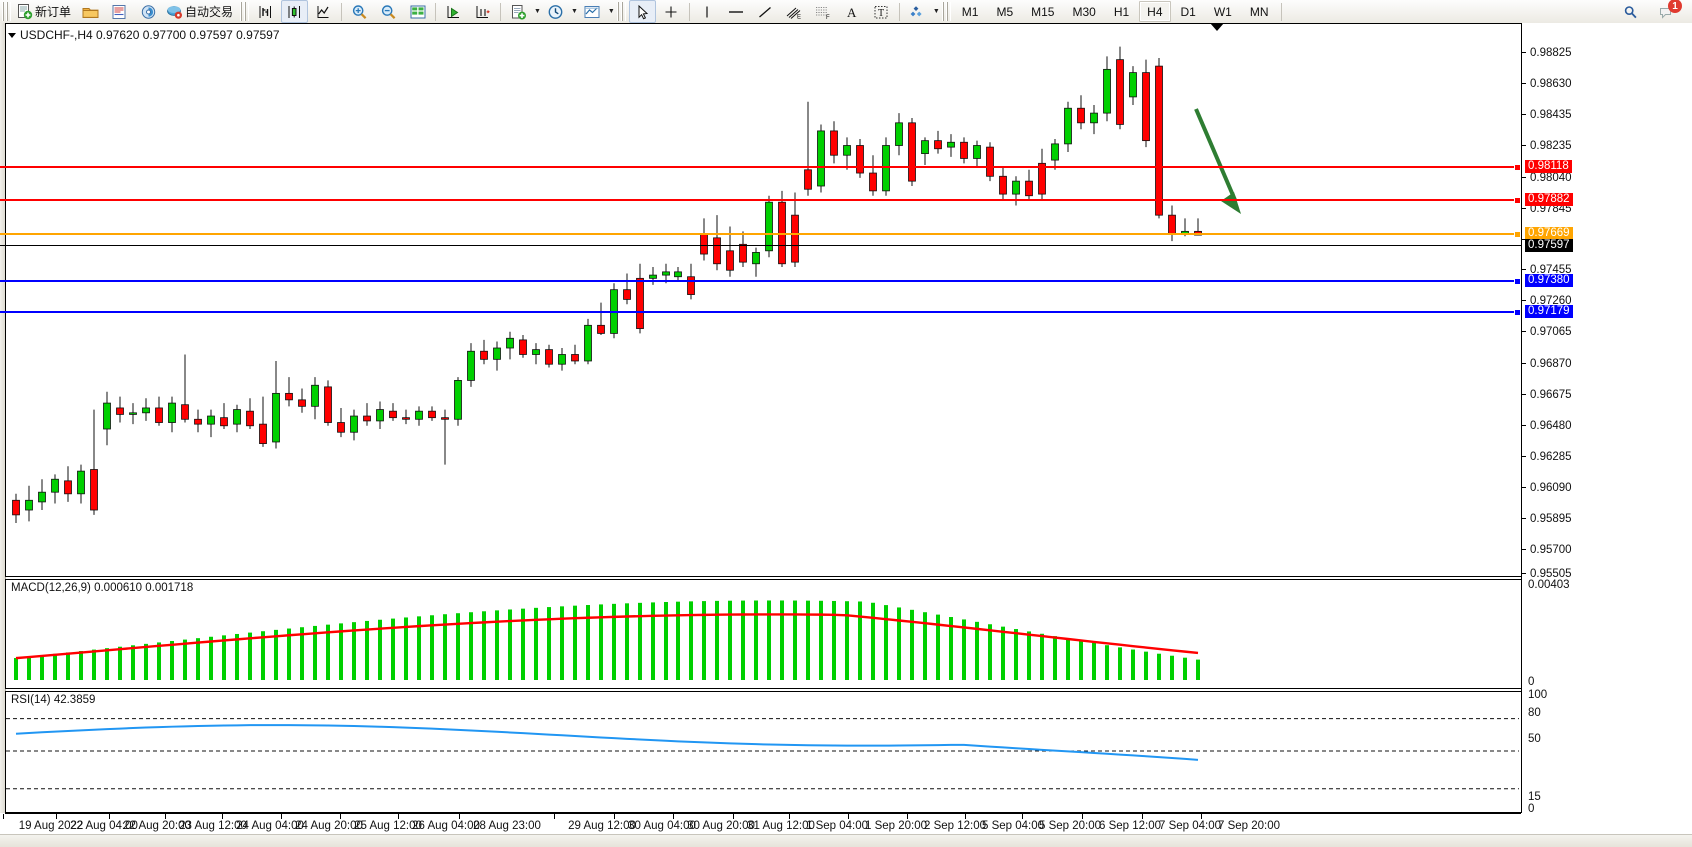 Image resolution: width=1692 pixels, height=847 pixels. I want to click on macd-label: MACD(12,26,9) 0.000610 0.001718, so click(102, 588).